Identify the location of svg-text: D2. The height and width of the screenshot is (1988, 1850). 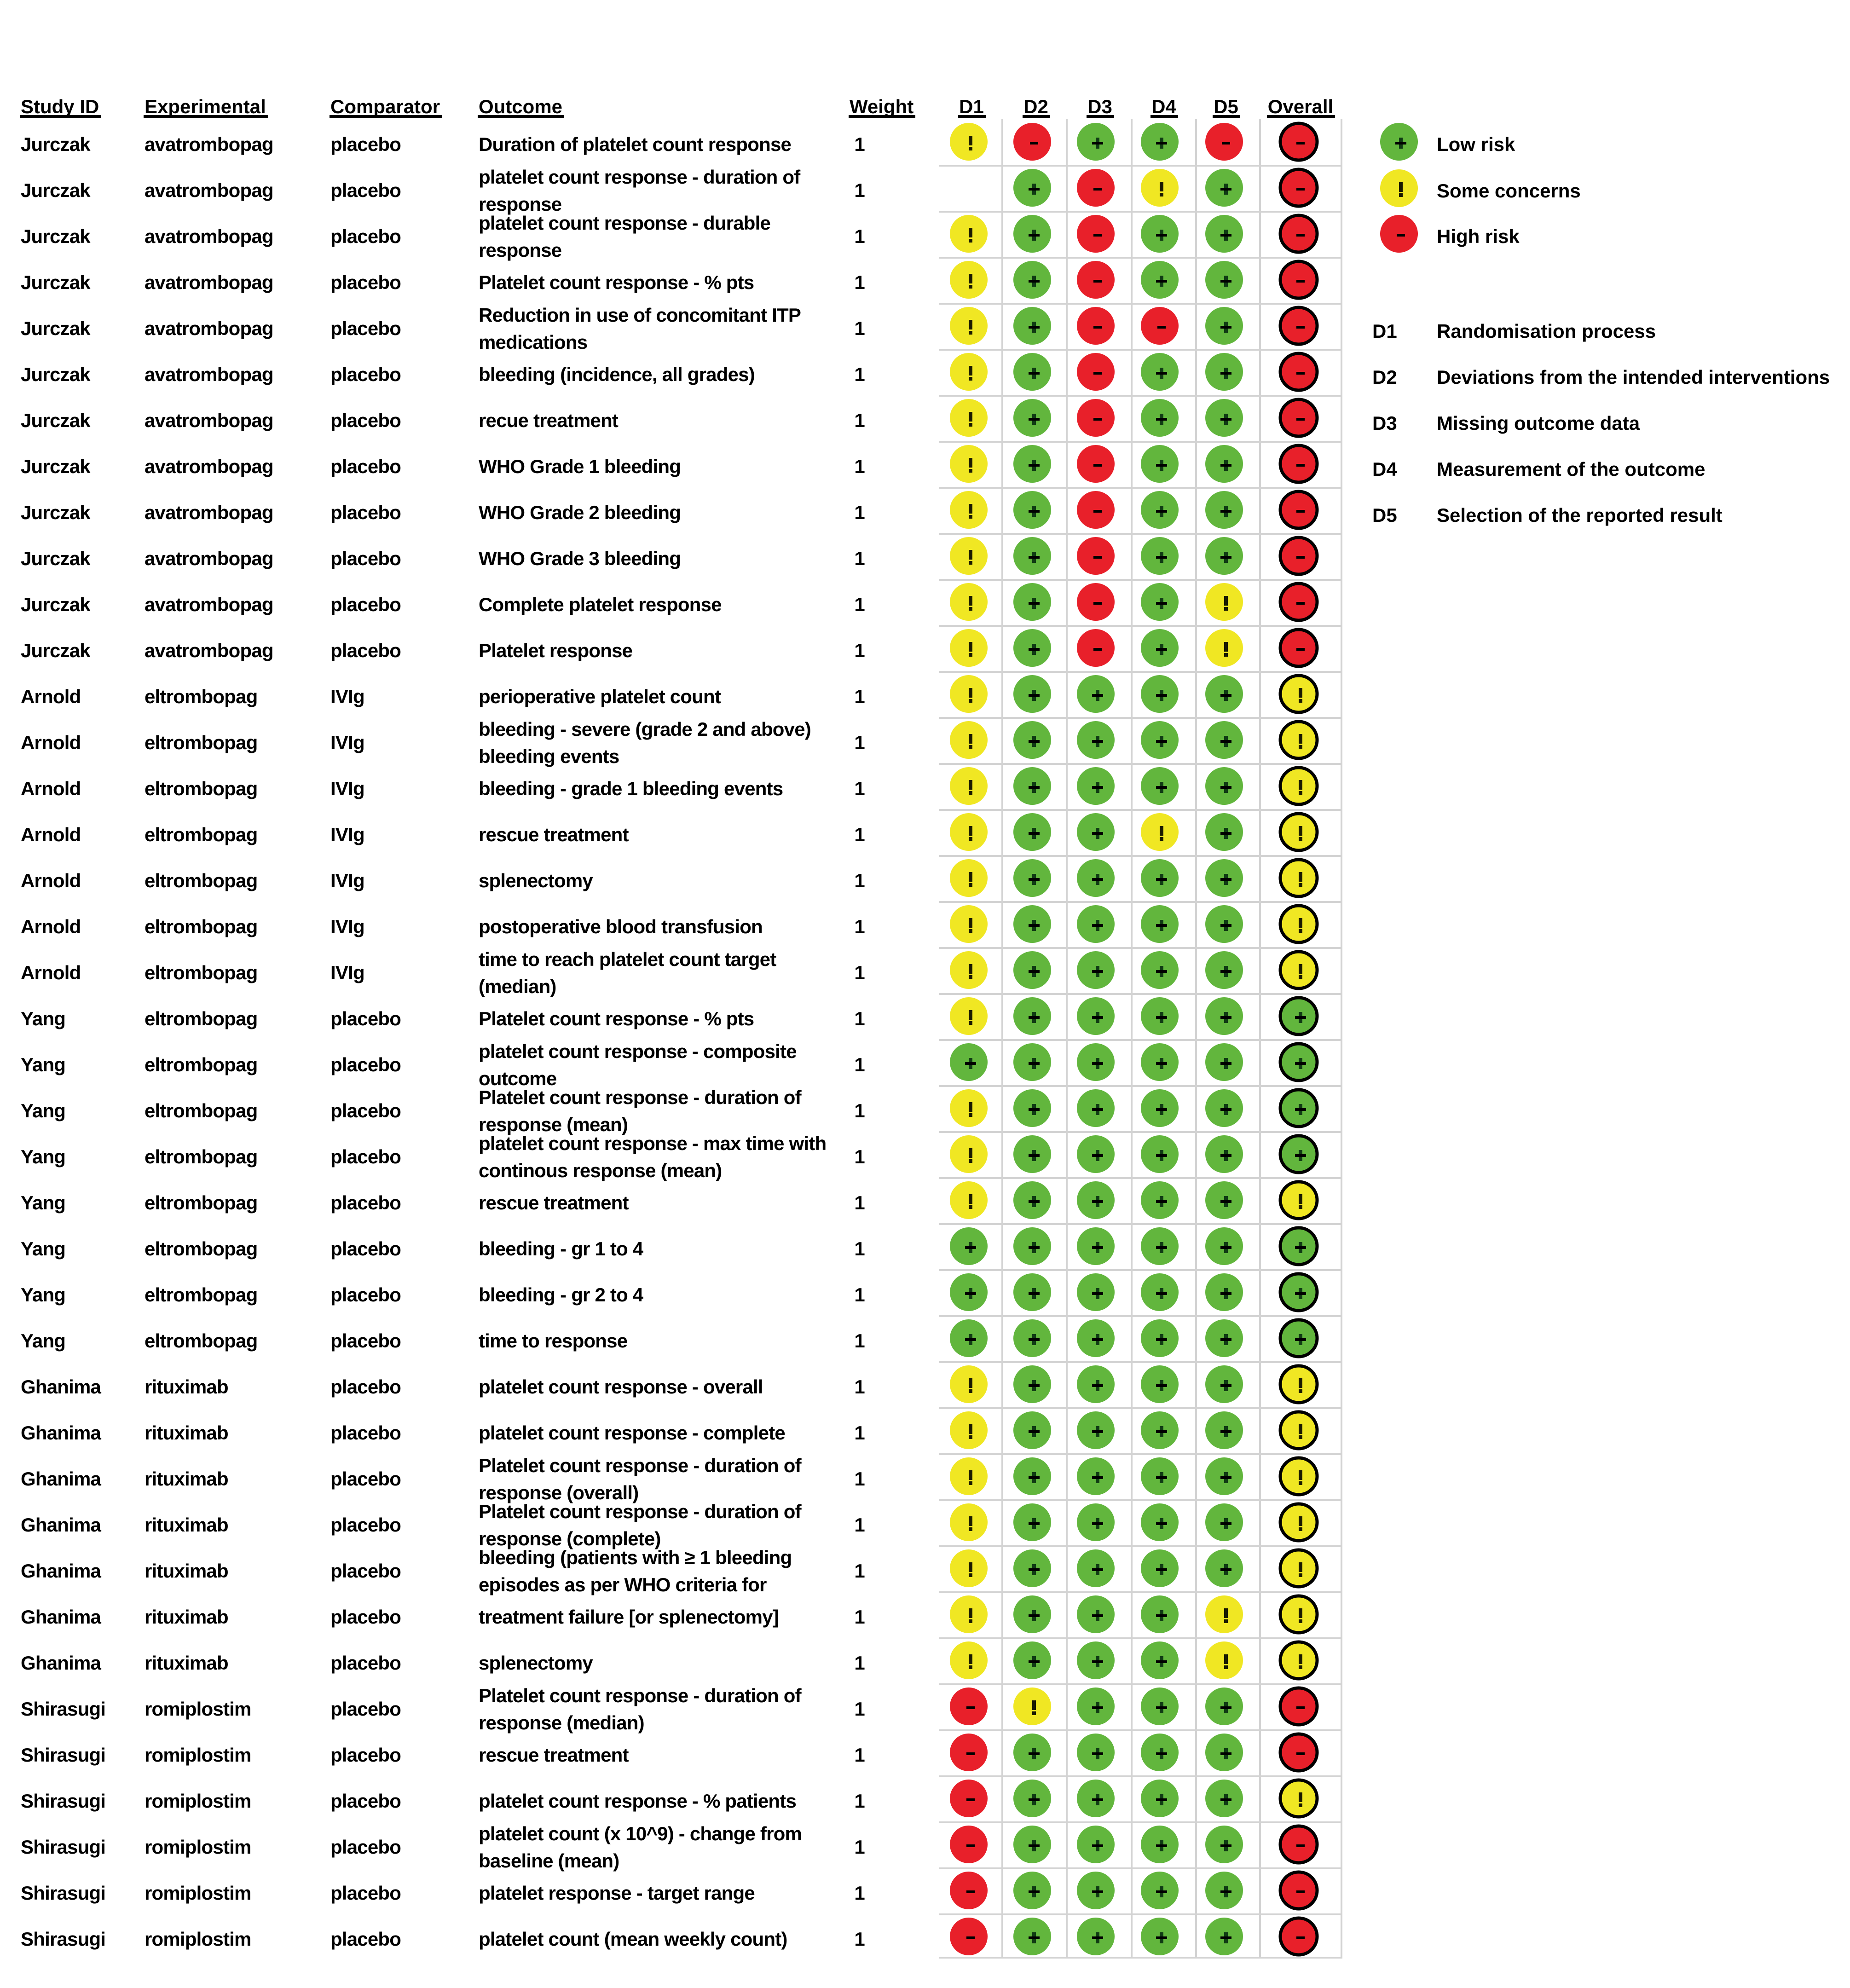
(1384, 377).